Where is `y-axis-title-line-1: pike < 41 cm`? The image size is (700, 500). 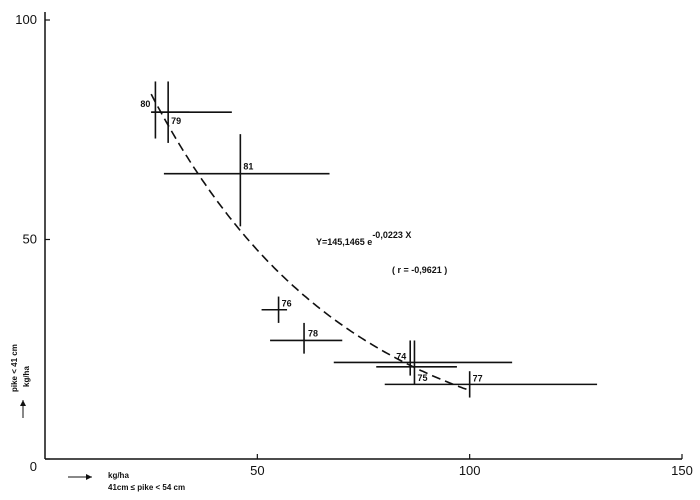 y-axis-title-line-1: pike < 41 cm is located at coordinates (14, 368).